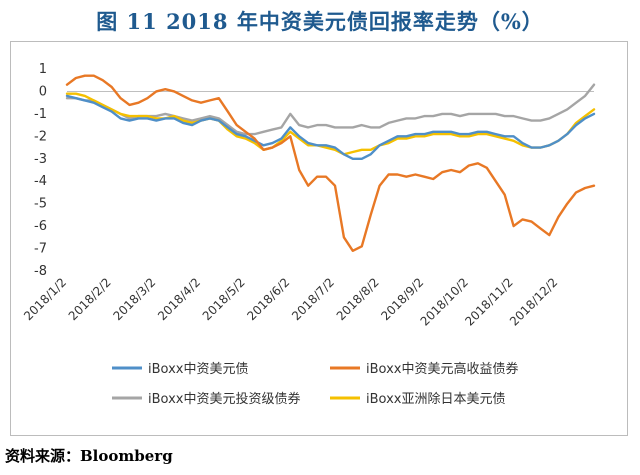  I want to click on legend-label: iBoxx亚洲除日本美元债, so click(435, 399).